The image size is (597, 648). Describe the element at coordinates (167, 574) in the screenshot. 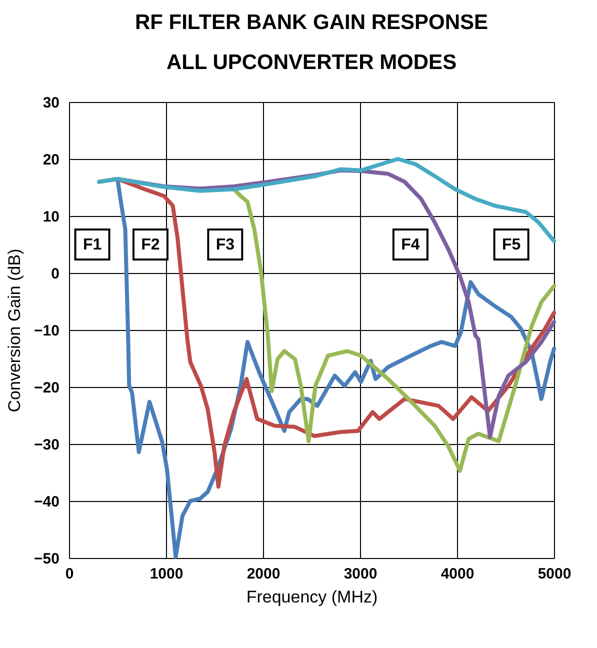

I see `x-tick-label: 1000` at that location.